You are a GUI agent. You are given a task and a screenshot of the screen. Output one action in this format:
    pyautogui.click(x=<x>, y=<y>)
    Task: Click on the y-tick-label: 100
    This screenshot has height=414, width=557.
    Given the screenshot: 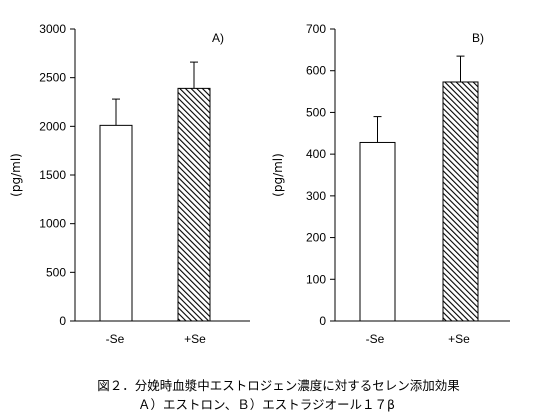 What is the action you would take?
    pyautogui.click(x=316, y=279)
    